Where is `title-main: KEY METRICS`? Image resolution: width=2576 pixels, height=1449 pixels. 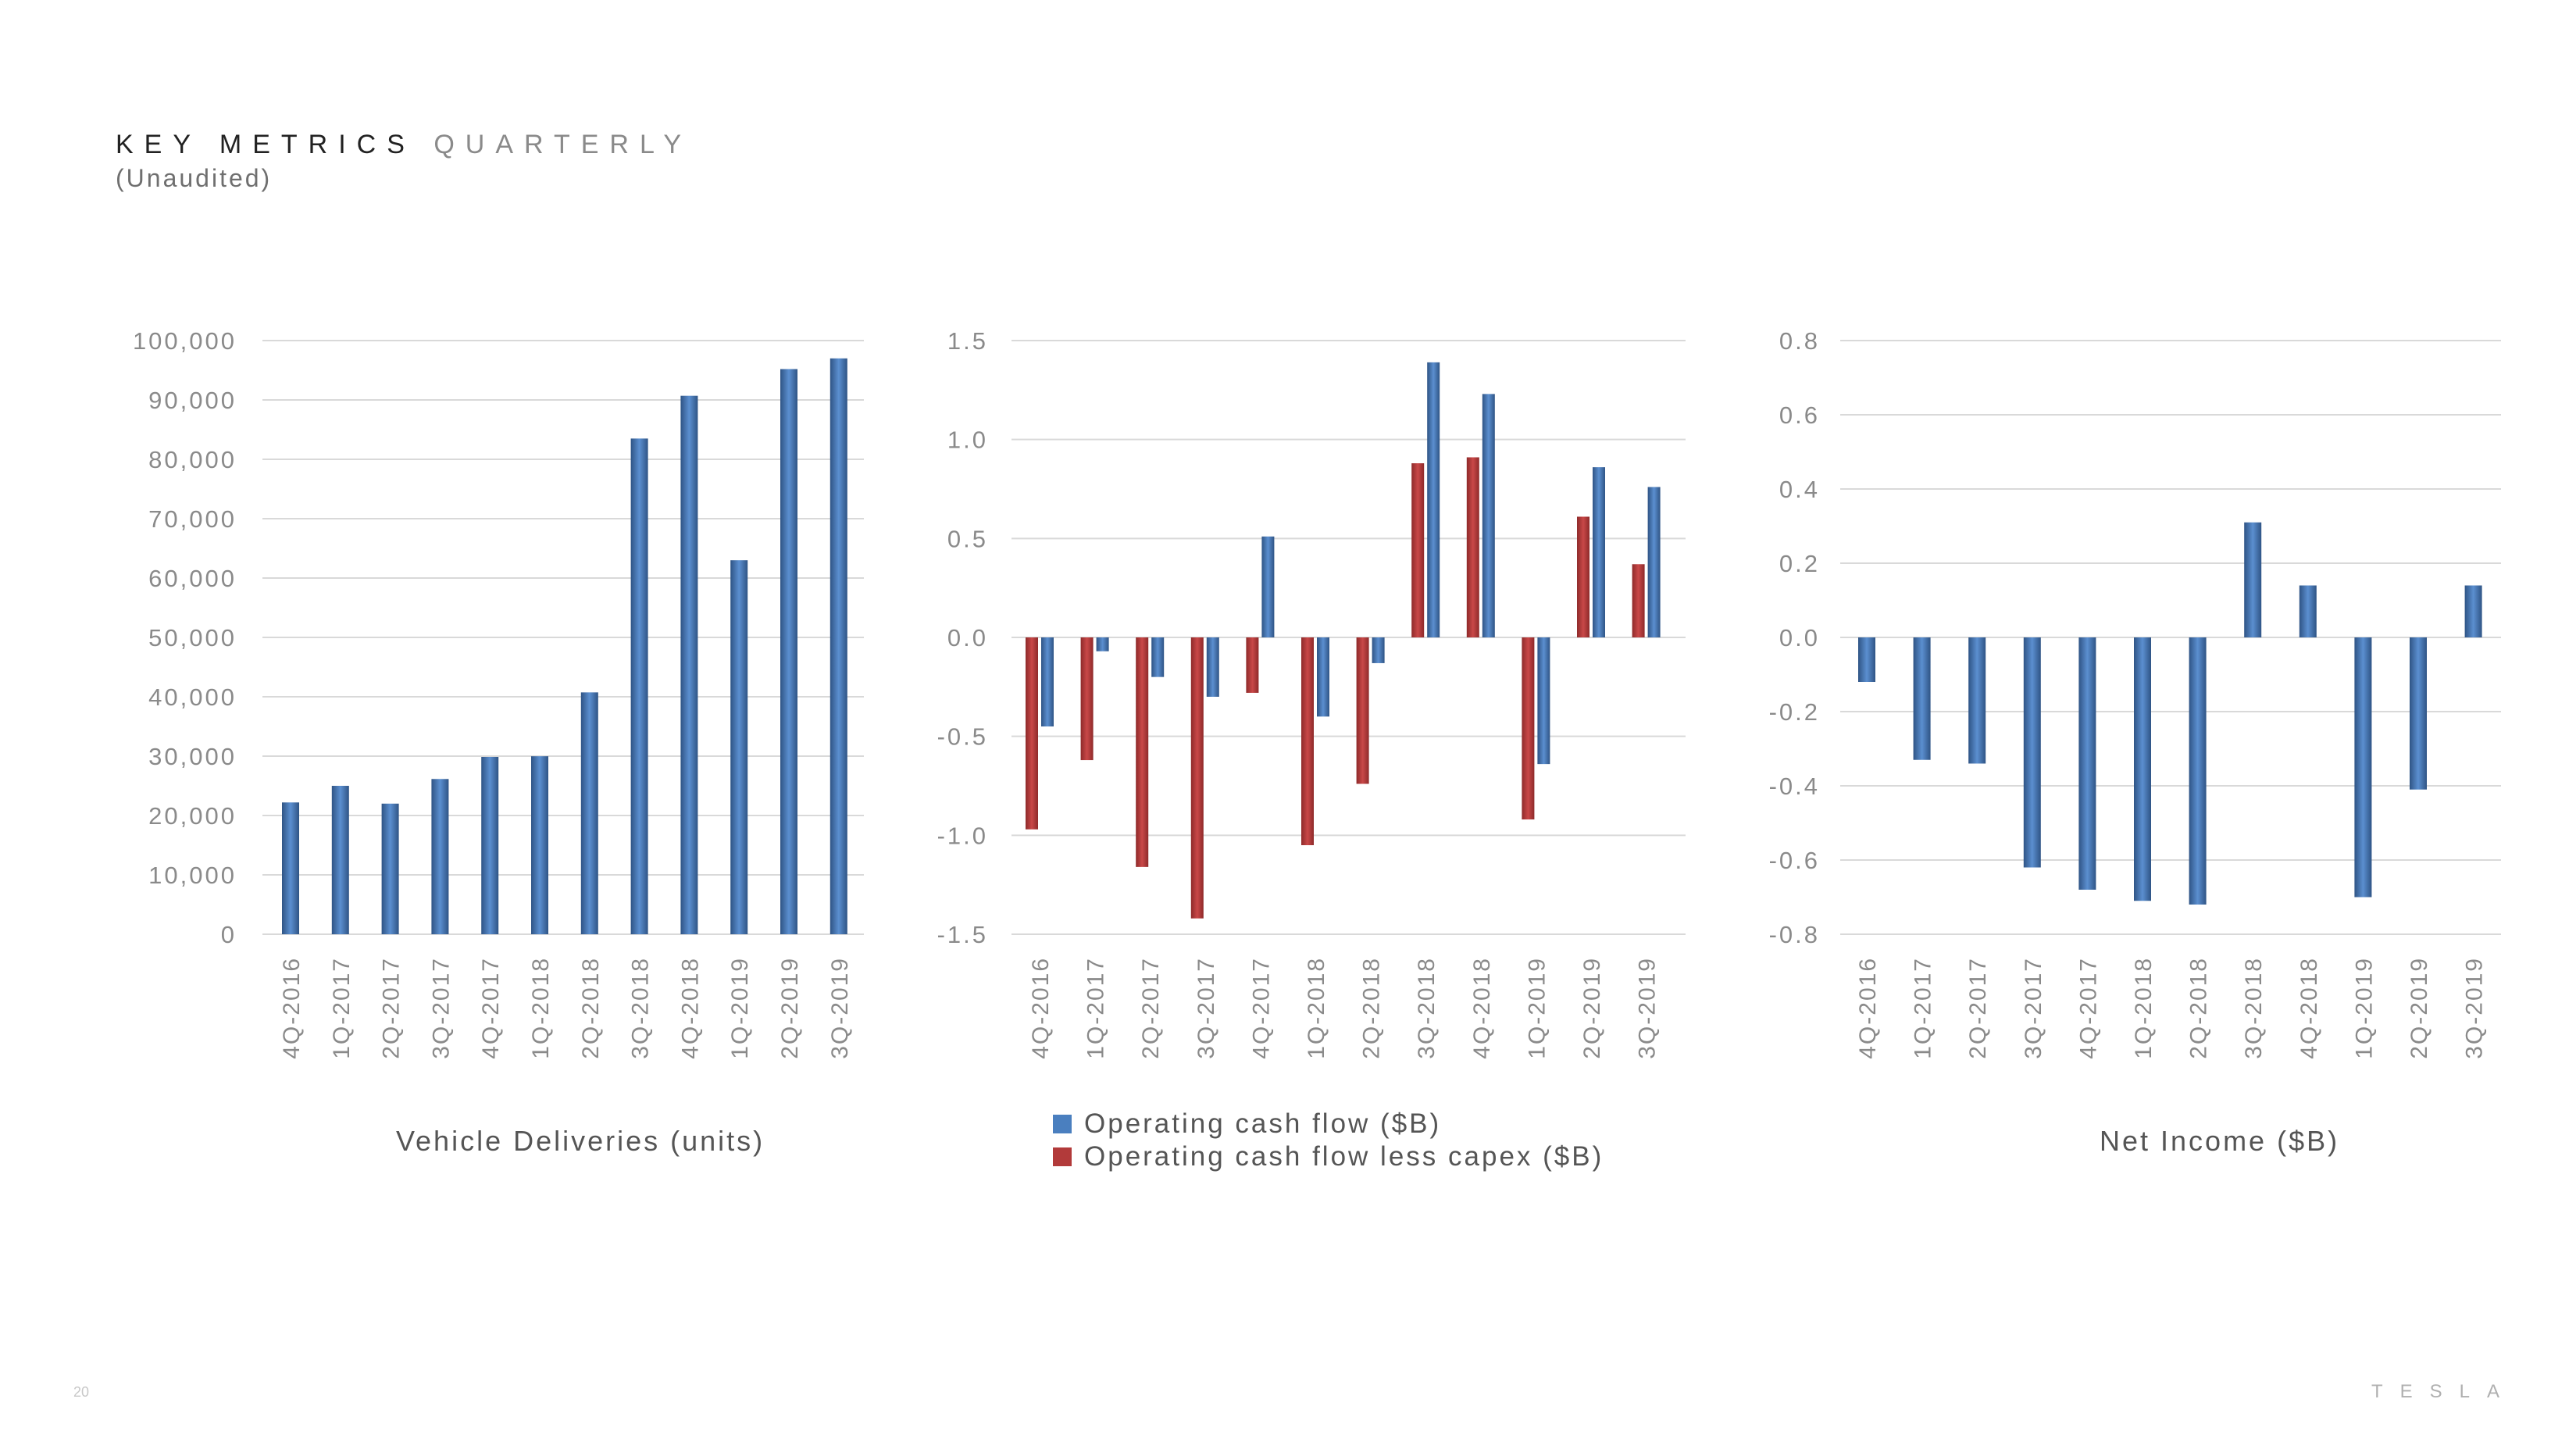
title-main: KEY METRICS is located at coordinates (266, 144).